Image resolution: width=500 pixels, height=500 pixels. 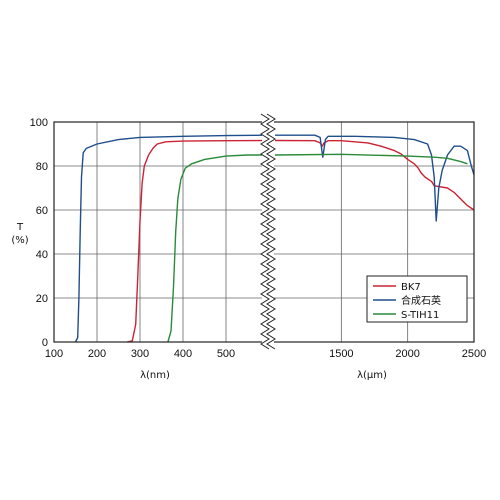 I want to click on legend-label-1: BK7, so click(x=411, y=287).